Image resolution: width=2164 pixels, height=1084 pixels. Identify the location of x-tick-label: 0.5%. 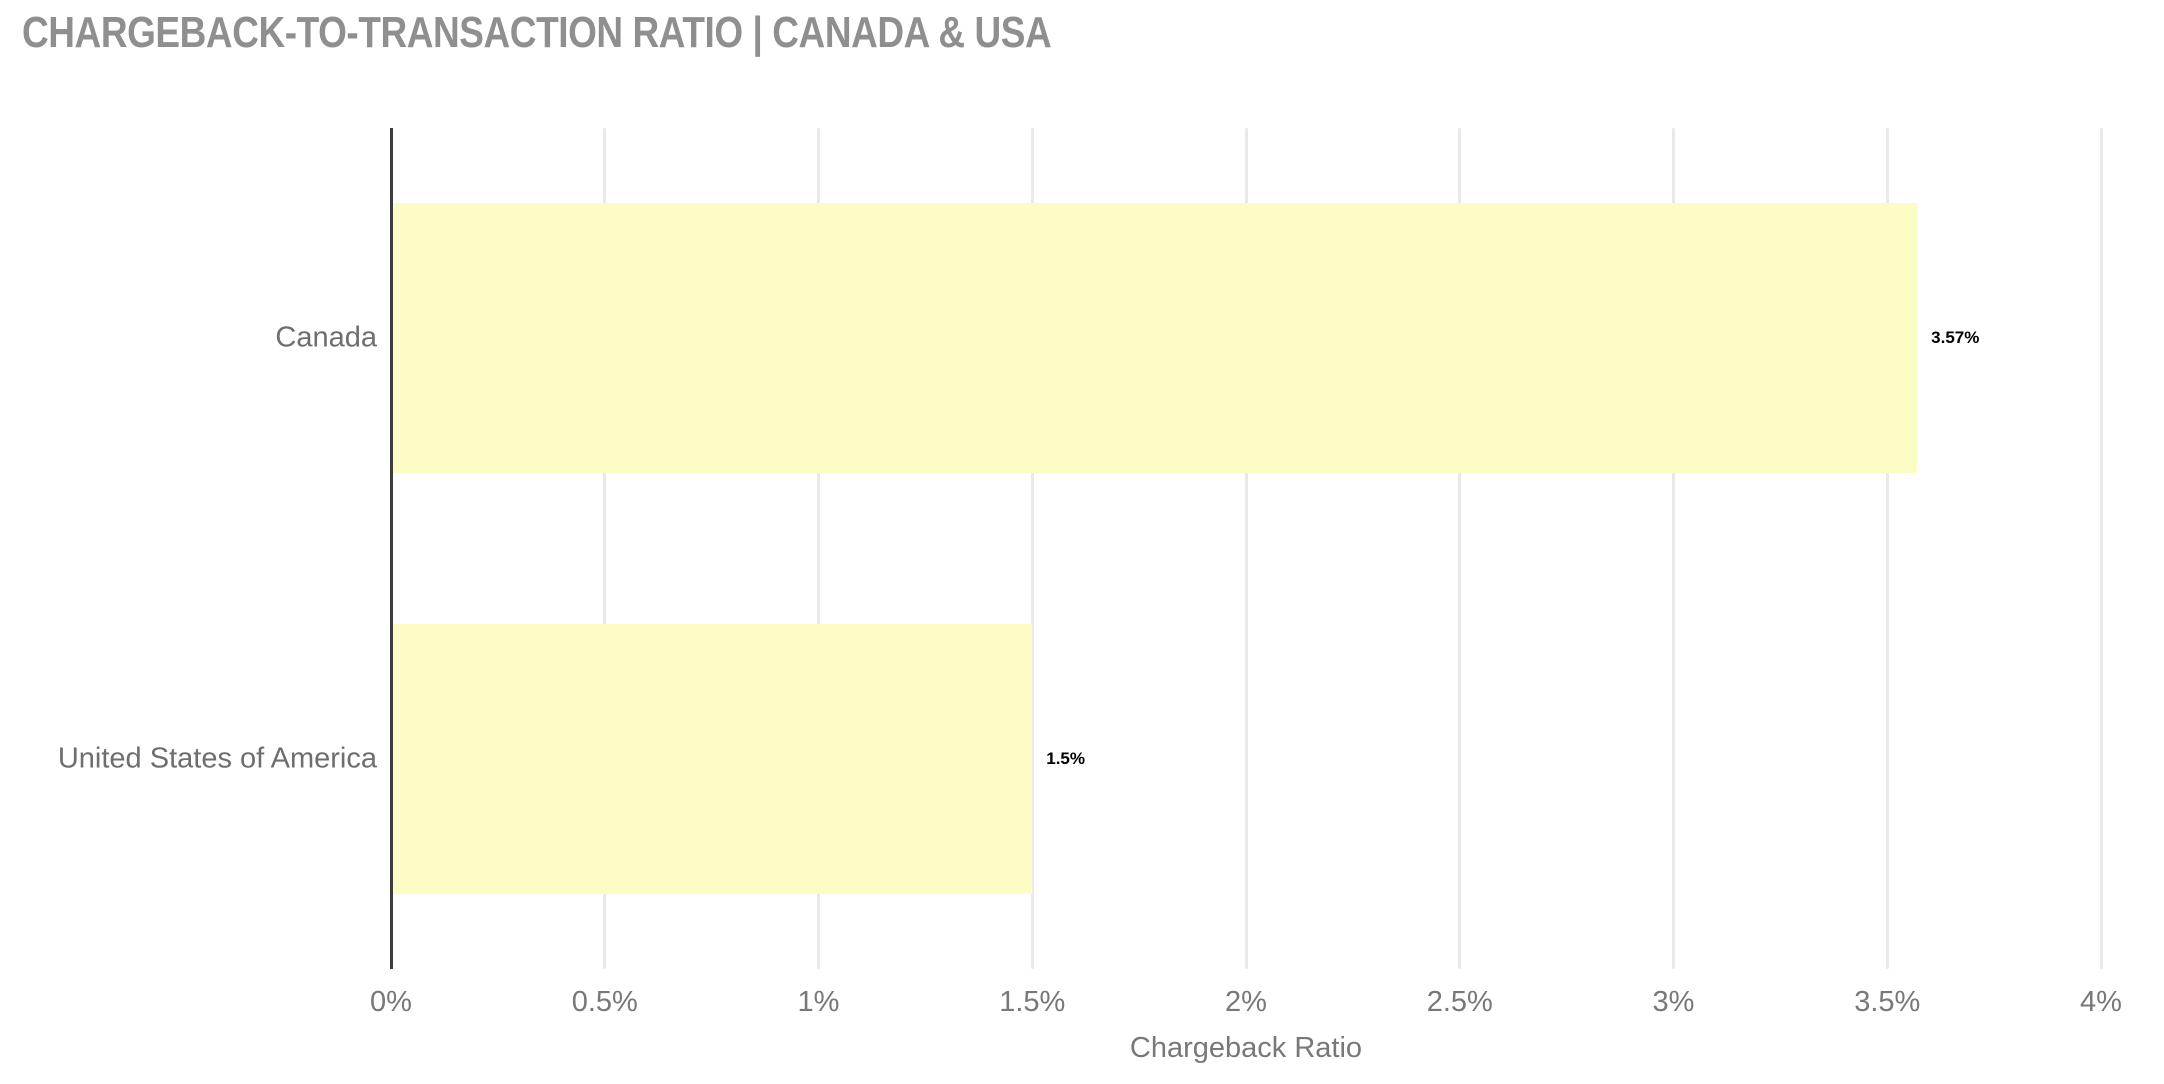
(604, 1002).